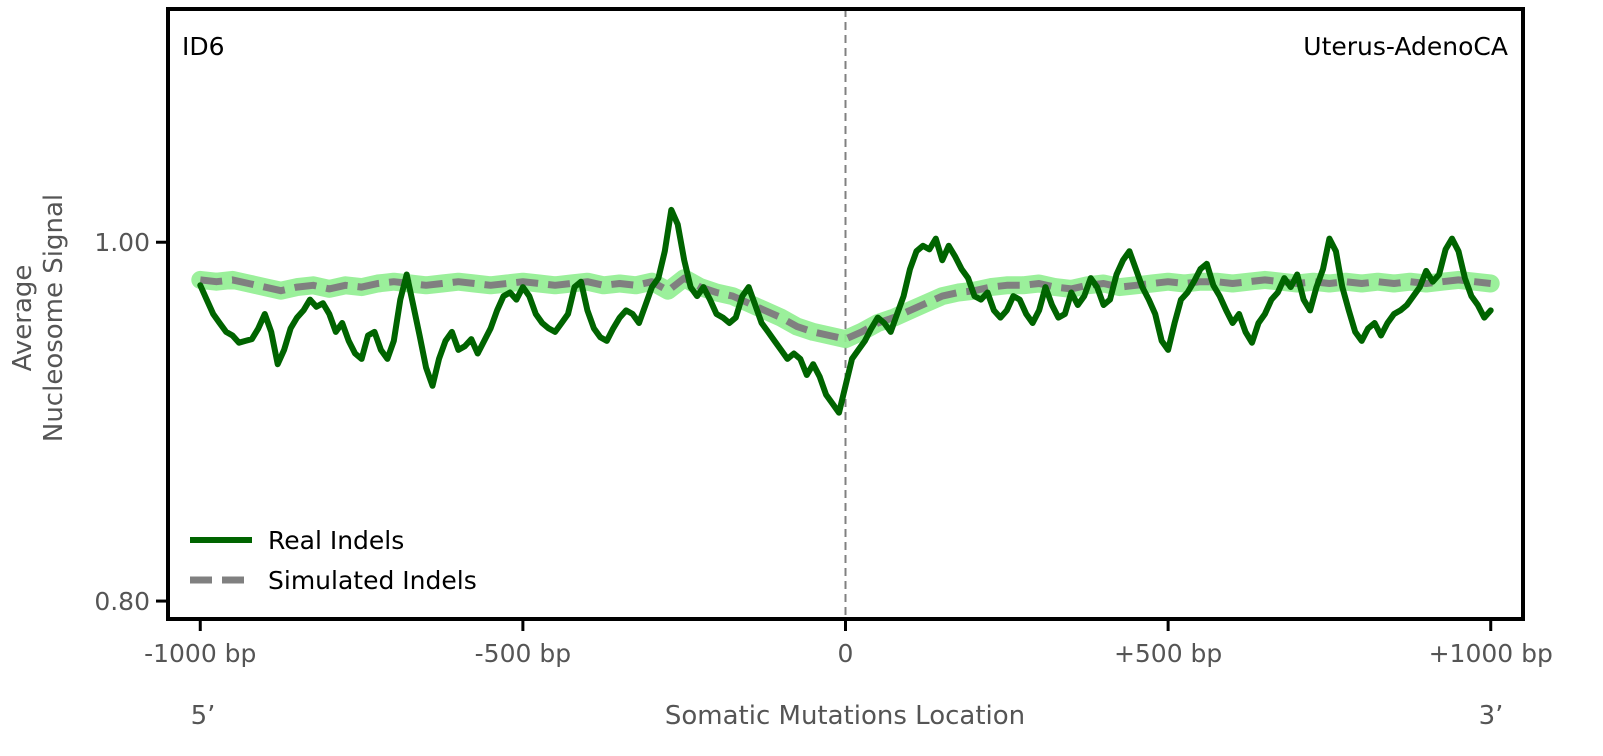 Image resolution: width=1603 pixels, height=756 pixels. Describe the element at coordinates (203, 716) in the screenshot. I see `five-prime-label: 5’` at that location.